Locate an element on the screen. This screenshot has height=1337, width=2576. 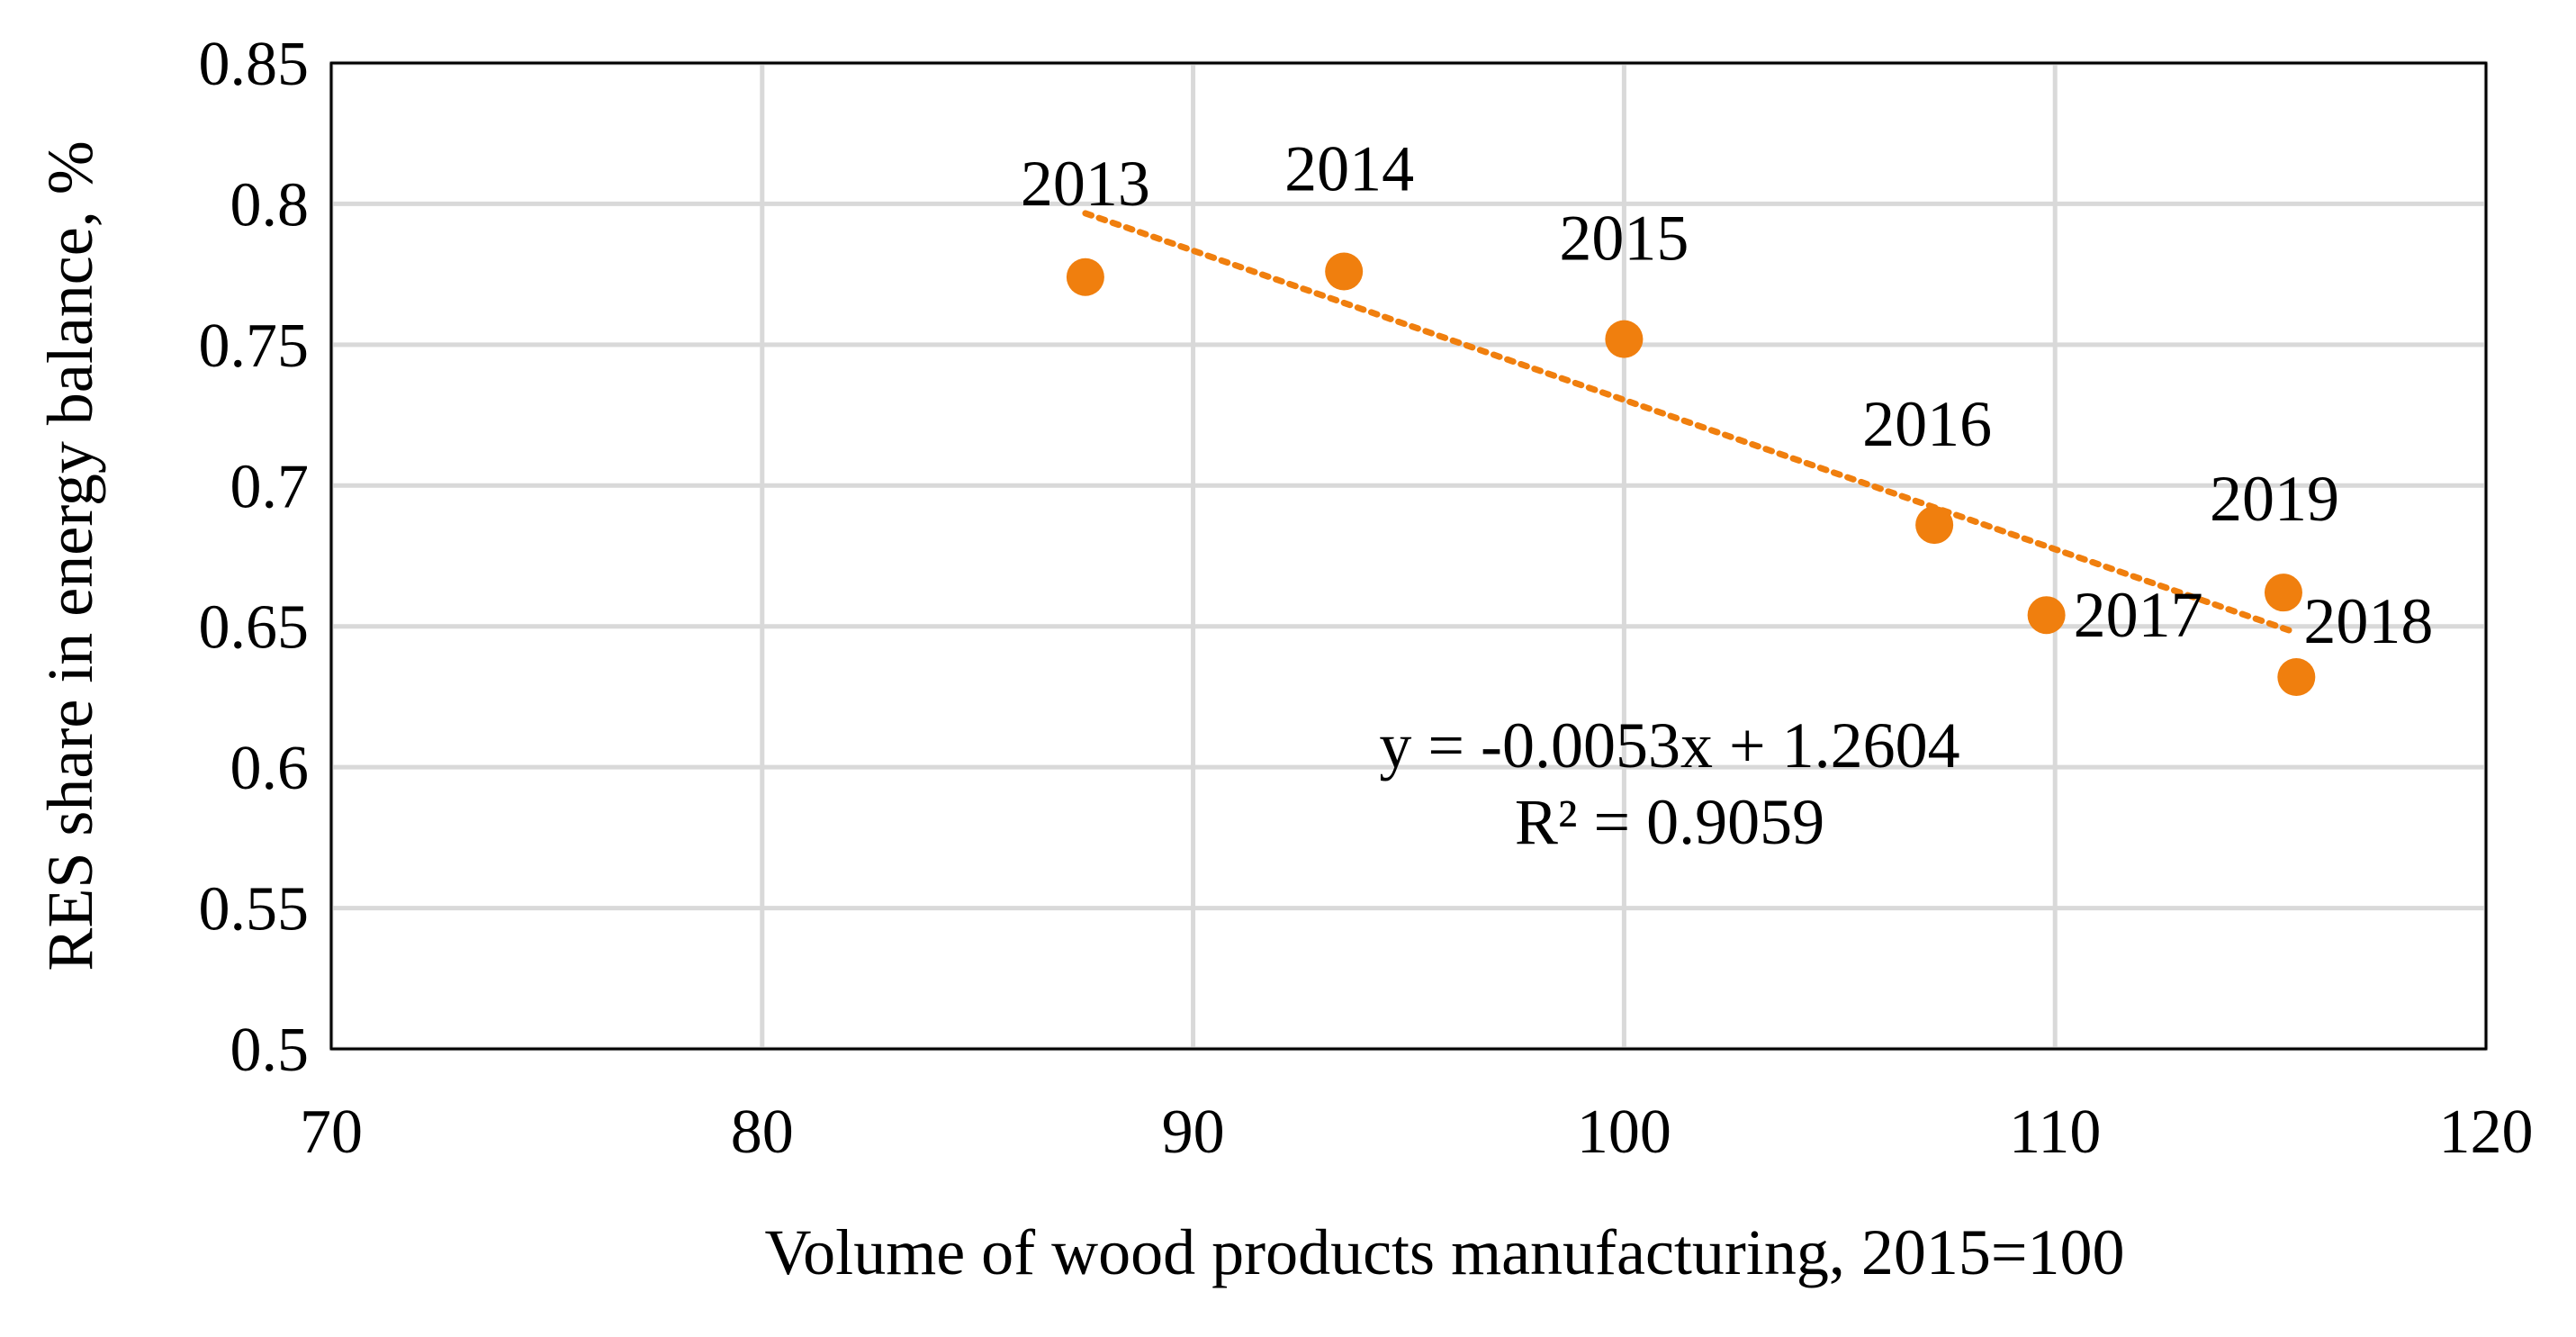
data-point-label: 2015 is located at coordinates (1624, 239).